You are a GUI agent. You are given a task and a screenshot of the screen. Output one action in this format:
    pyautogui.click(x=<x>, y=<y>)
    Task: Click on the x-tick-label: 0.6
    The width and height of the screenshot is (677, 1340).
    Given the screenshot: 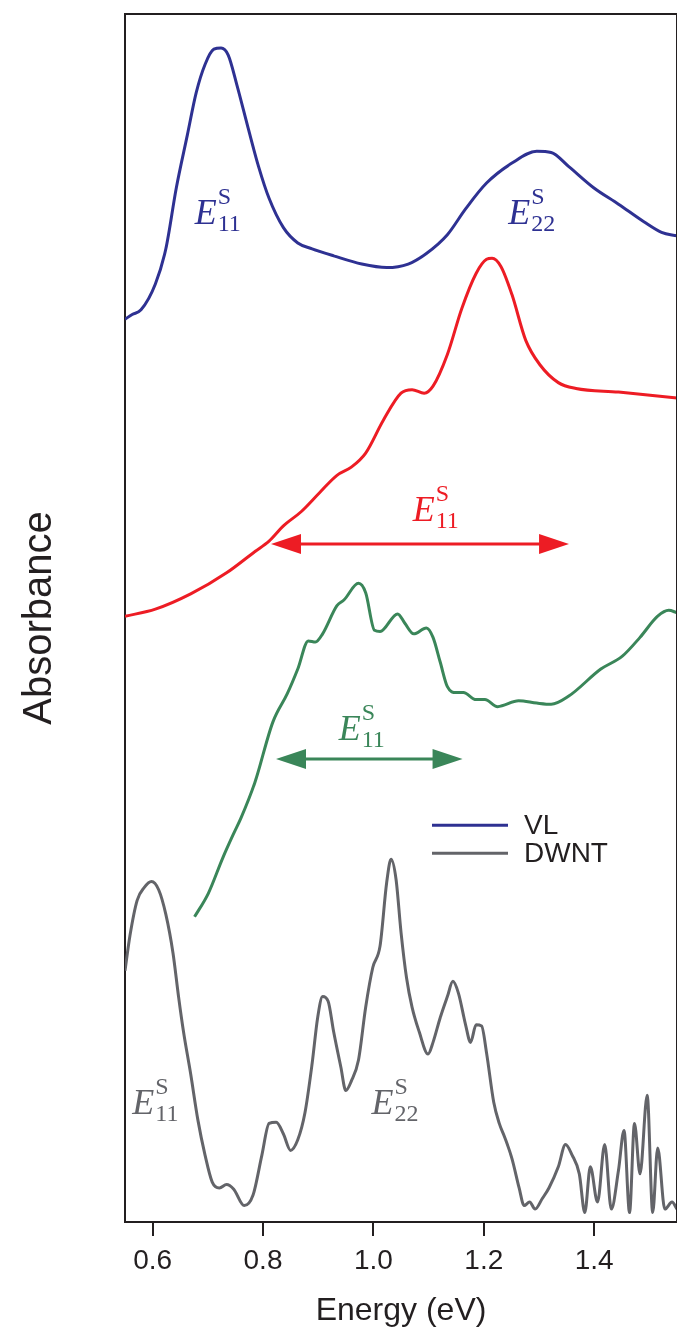 What is the action you would take?
    pyautogui.click(x=153, y=1259)
    